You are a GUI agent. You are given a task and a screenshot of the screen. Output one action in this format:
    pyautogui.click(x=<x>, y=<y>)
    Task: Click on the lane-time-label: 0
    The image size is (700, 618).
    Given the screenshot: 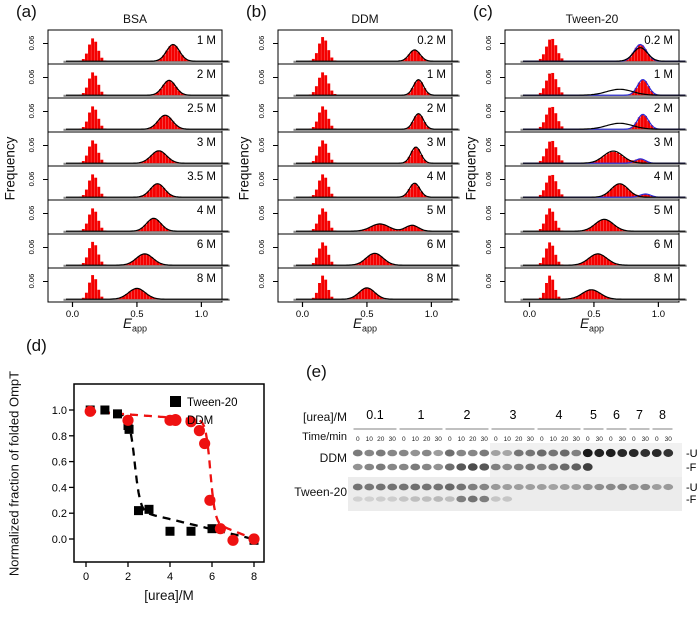 What is the action you would take?
    pyautogui.click(x=611, y=439)
    